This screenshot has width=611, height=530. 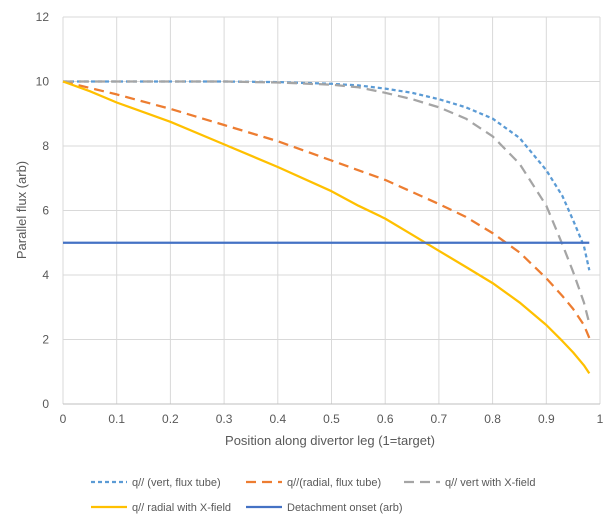 I want to click on x-tick-label: 0.1, so click(x=116, y=419).